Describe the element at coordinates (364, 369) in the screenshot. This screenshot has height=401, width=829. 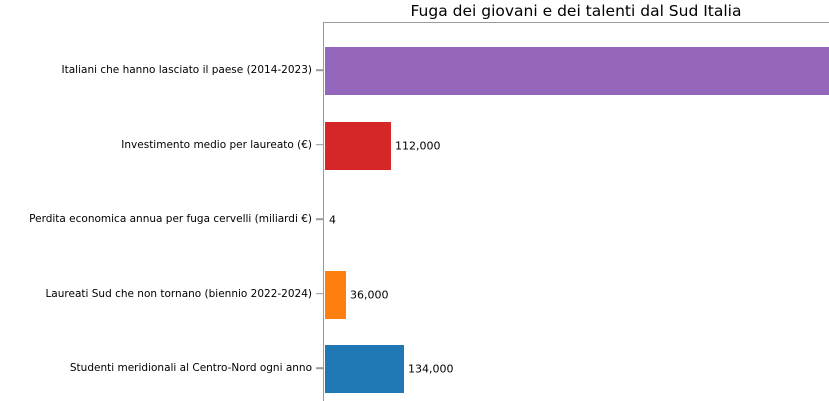
I see `bar-studenti-meridionali-centro-nord` at that location.